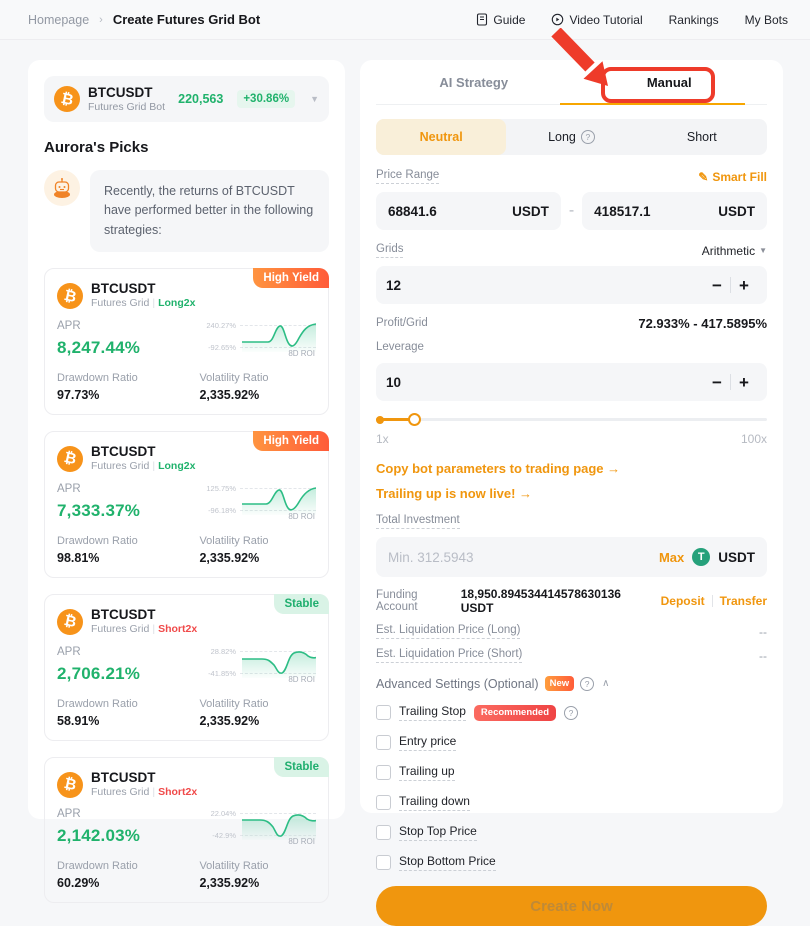 The image size is (810, 926). What do you see at coordinates (766, 20) in the screenshot?
I see `nav-my-bots: My Bots` at bounding box center [766, 20].